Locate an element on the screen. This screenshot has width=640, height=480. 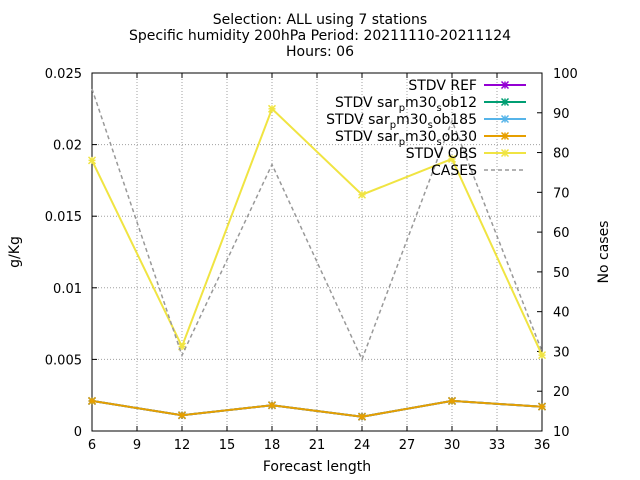
x-tick-label: 24 is located at coordinates (362, 445).